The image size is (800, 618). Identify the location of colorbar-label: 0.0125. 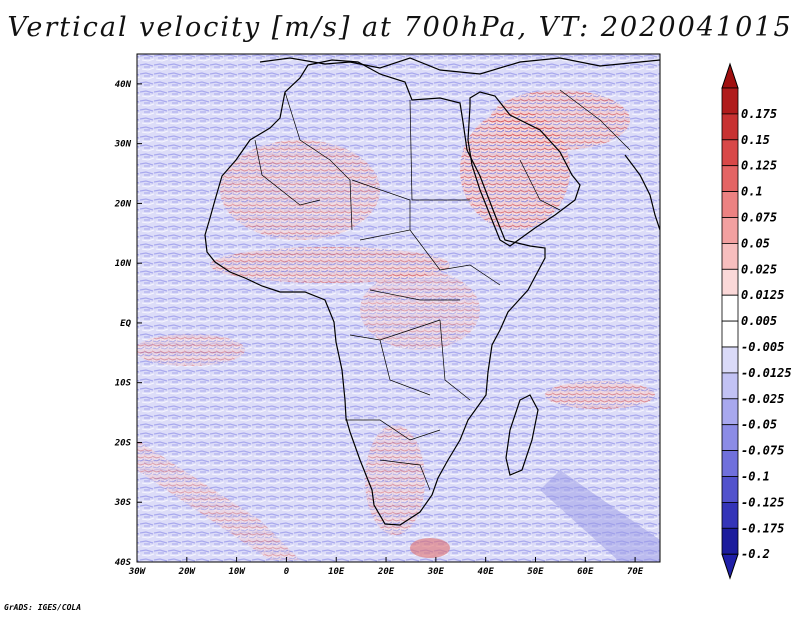
(762, 295).